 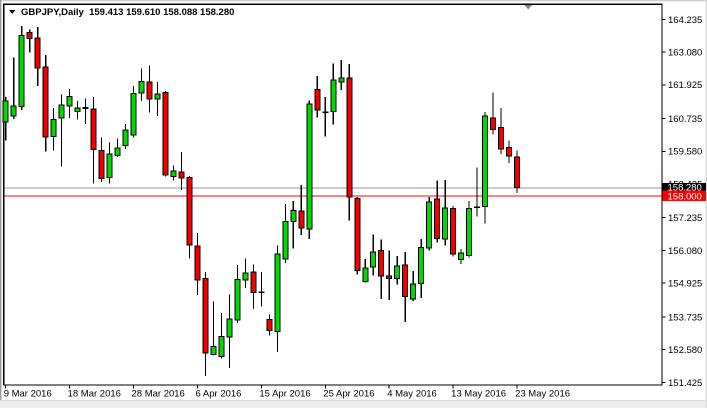 What do you see at coordinates (685, 85) in the screenshot?
I see `svg-text: 161.925` at bounding box center [685, 85].